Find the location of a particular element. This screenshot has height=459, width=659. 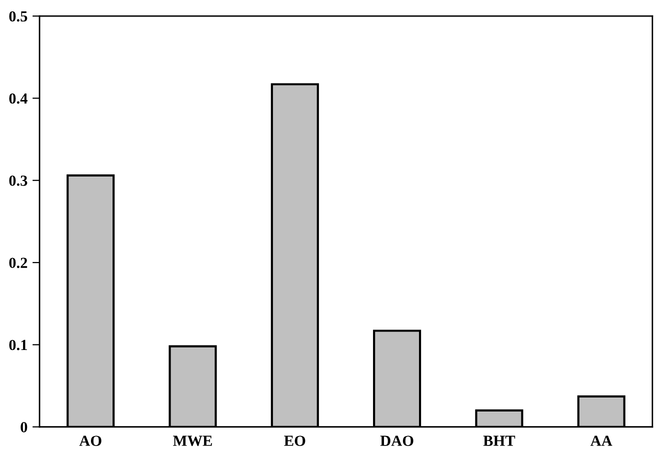

y-tick-label: 0.4 is located at coordinates (18, 98).